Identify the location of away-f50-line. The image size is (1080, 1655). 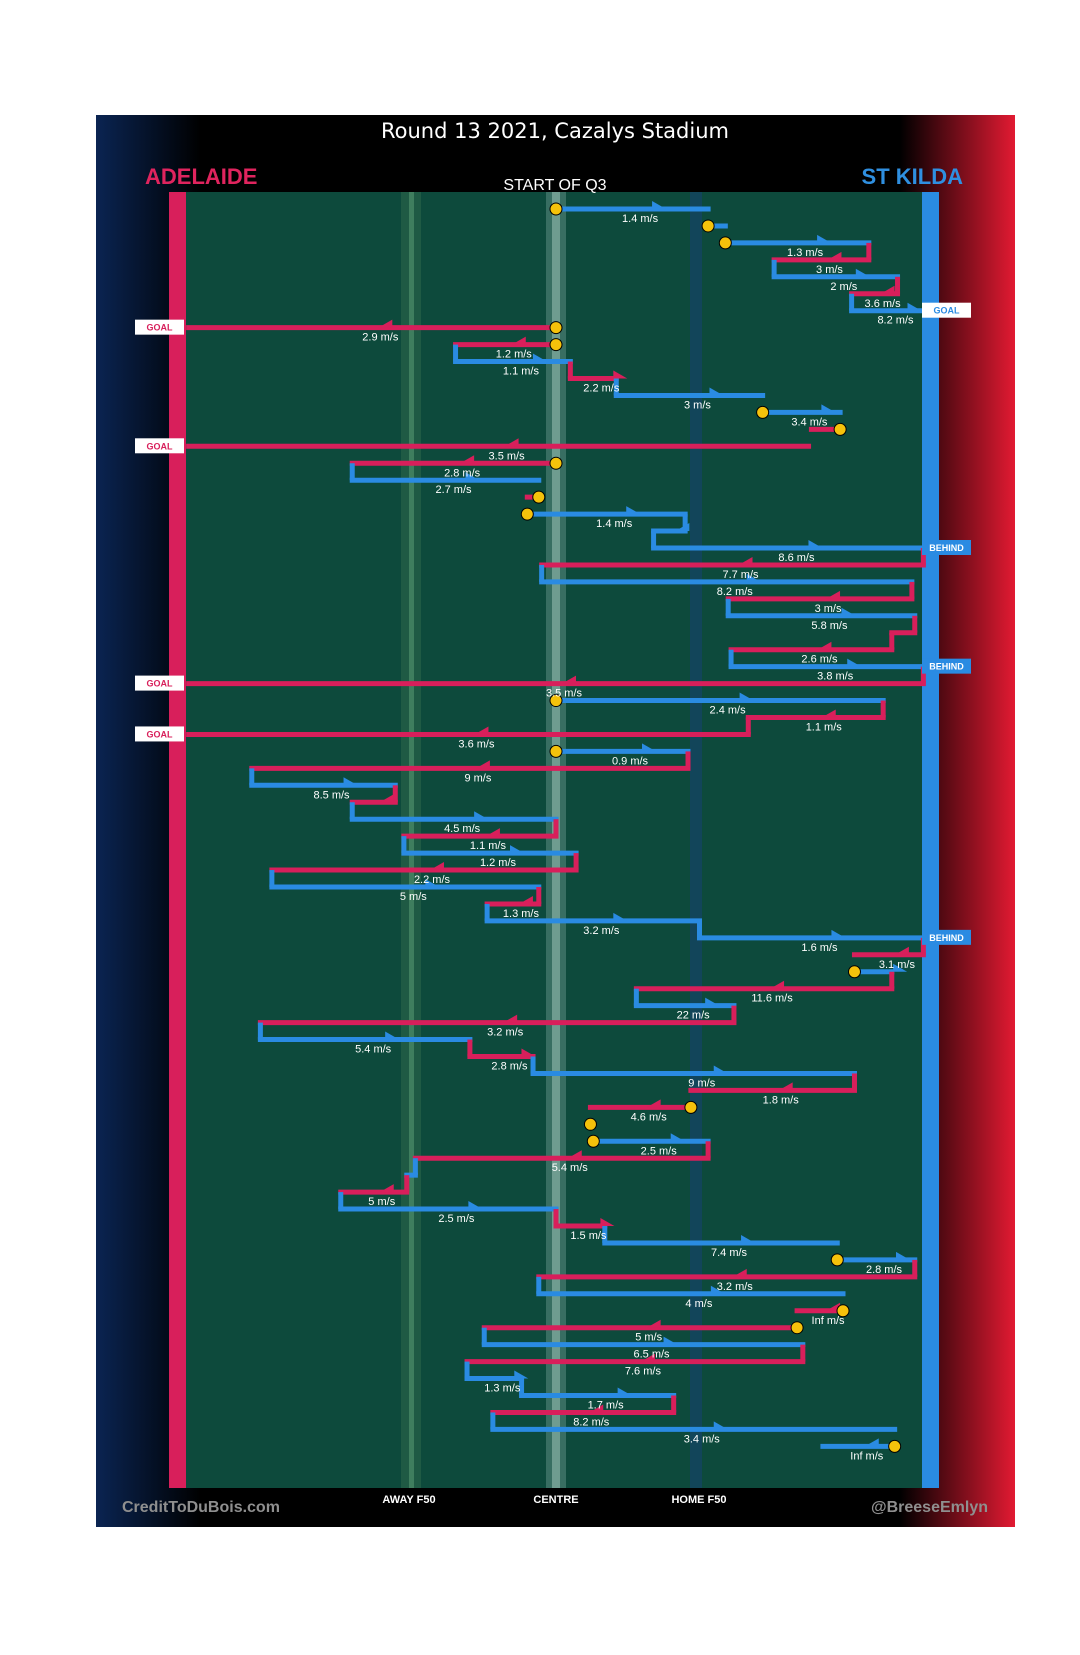
(411, 840).